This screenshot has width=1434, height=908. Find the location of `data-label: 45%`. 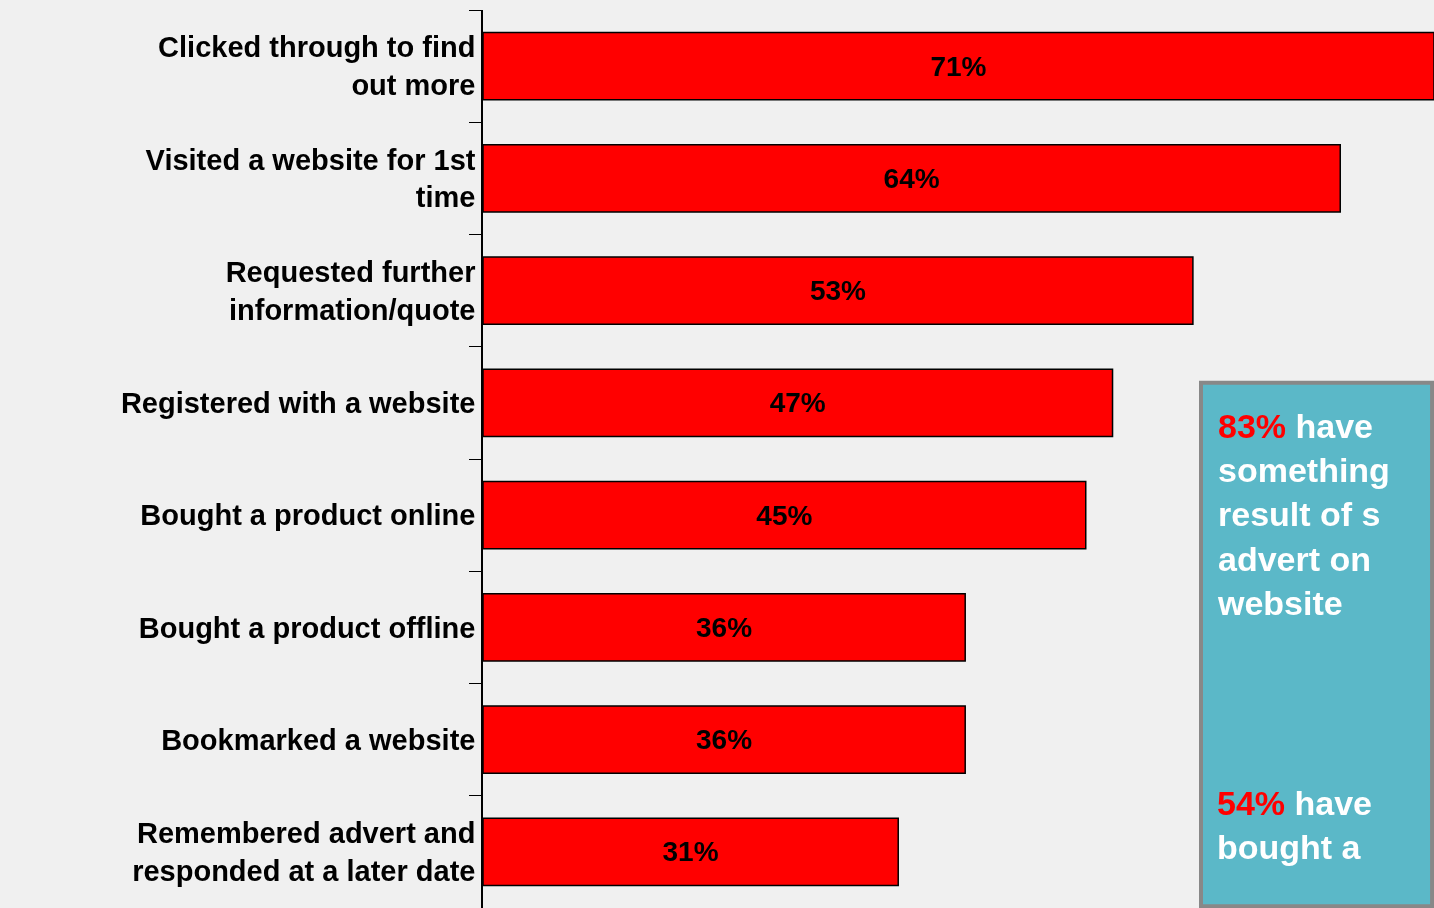

data-label: 45% is located at coordinates (784, 515).